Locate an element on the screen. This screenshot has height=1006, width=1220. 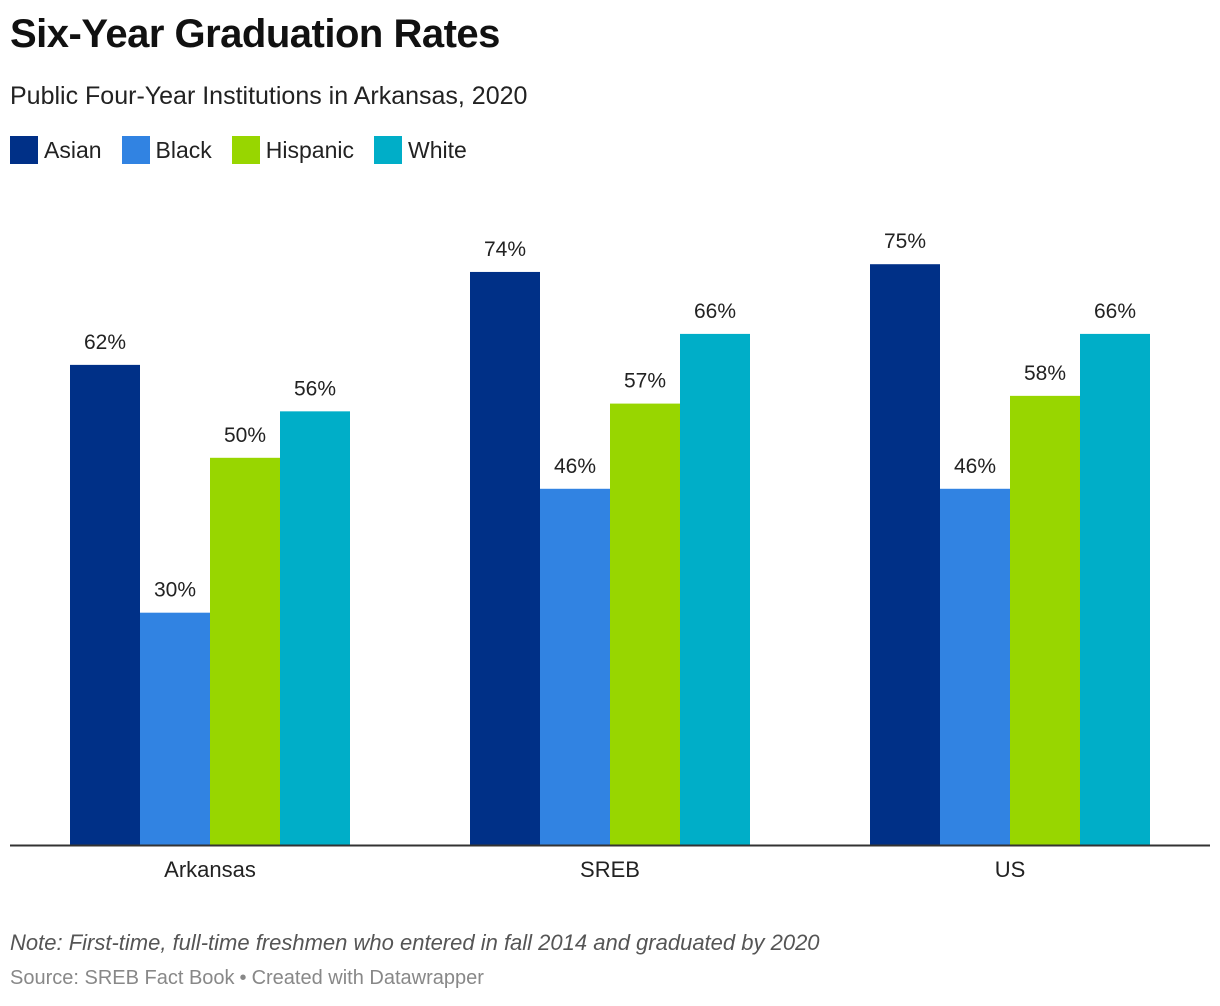
data-label-us-hispanic: 58% is located at coordinates (1045, 373).